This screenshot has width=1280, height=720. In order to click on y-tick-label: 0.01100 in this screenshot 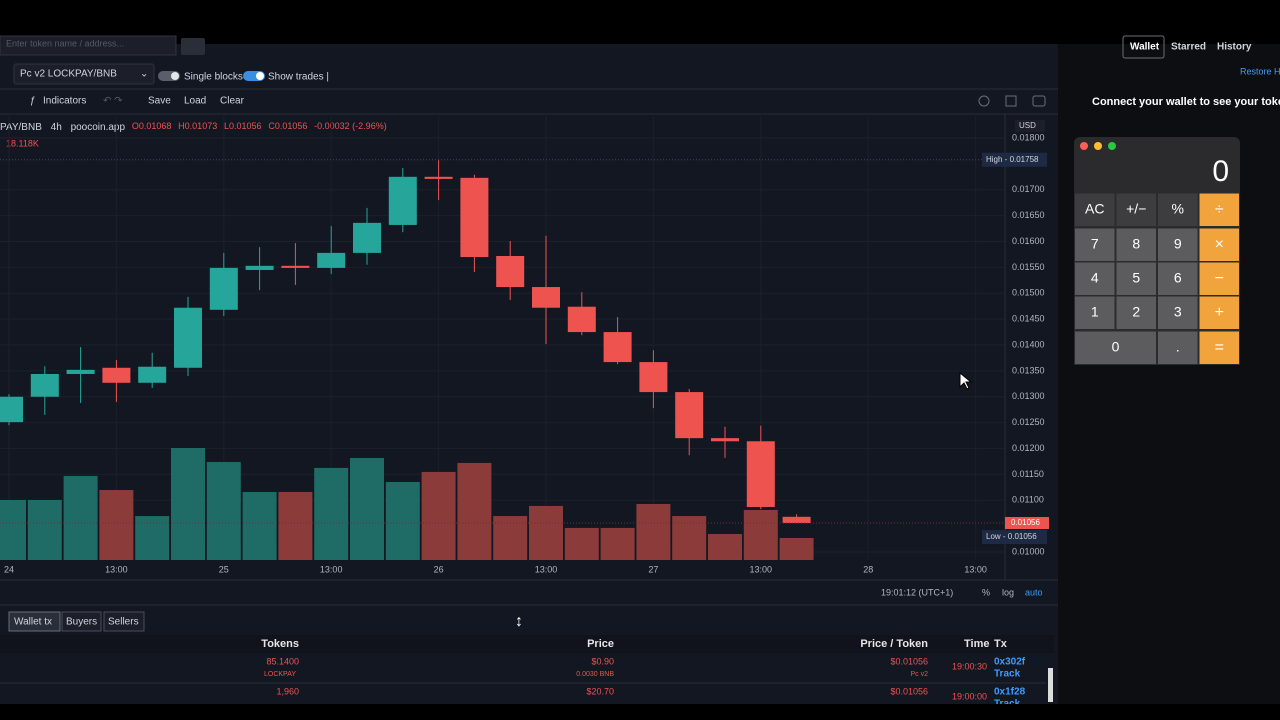, I will do `click(1028, 500)`.